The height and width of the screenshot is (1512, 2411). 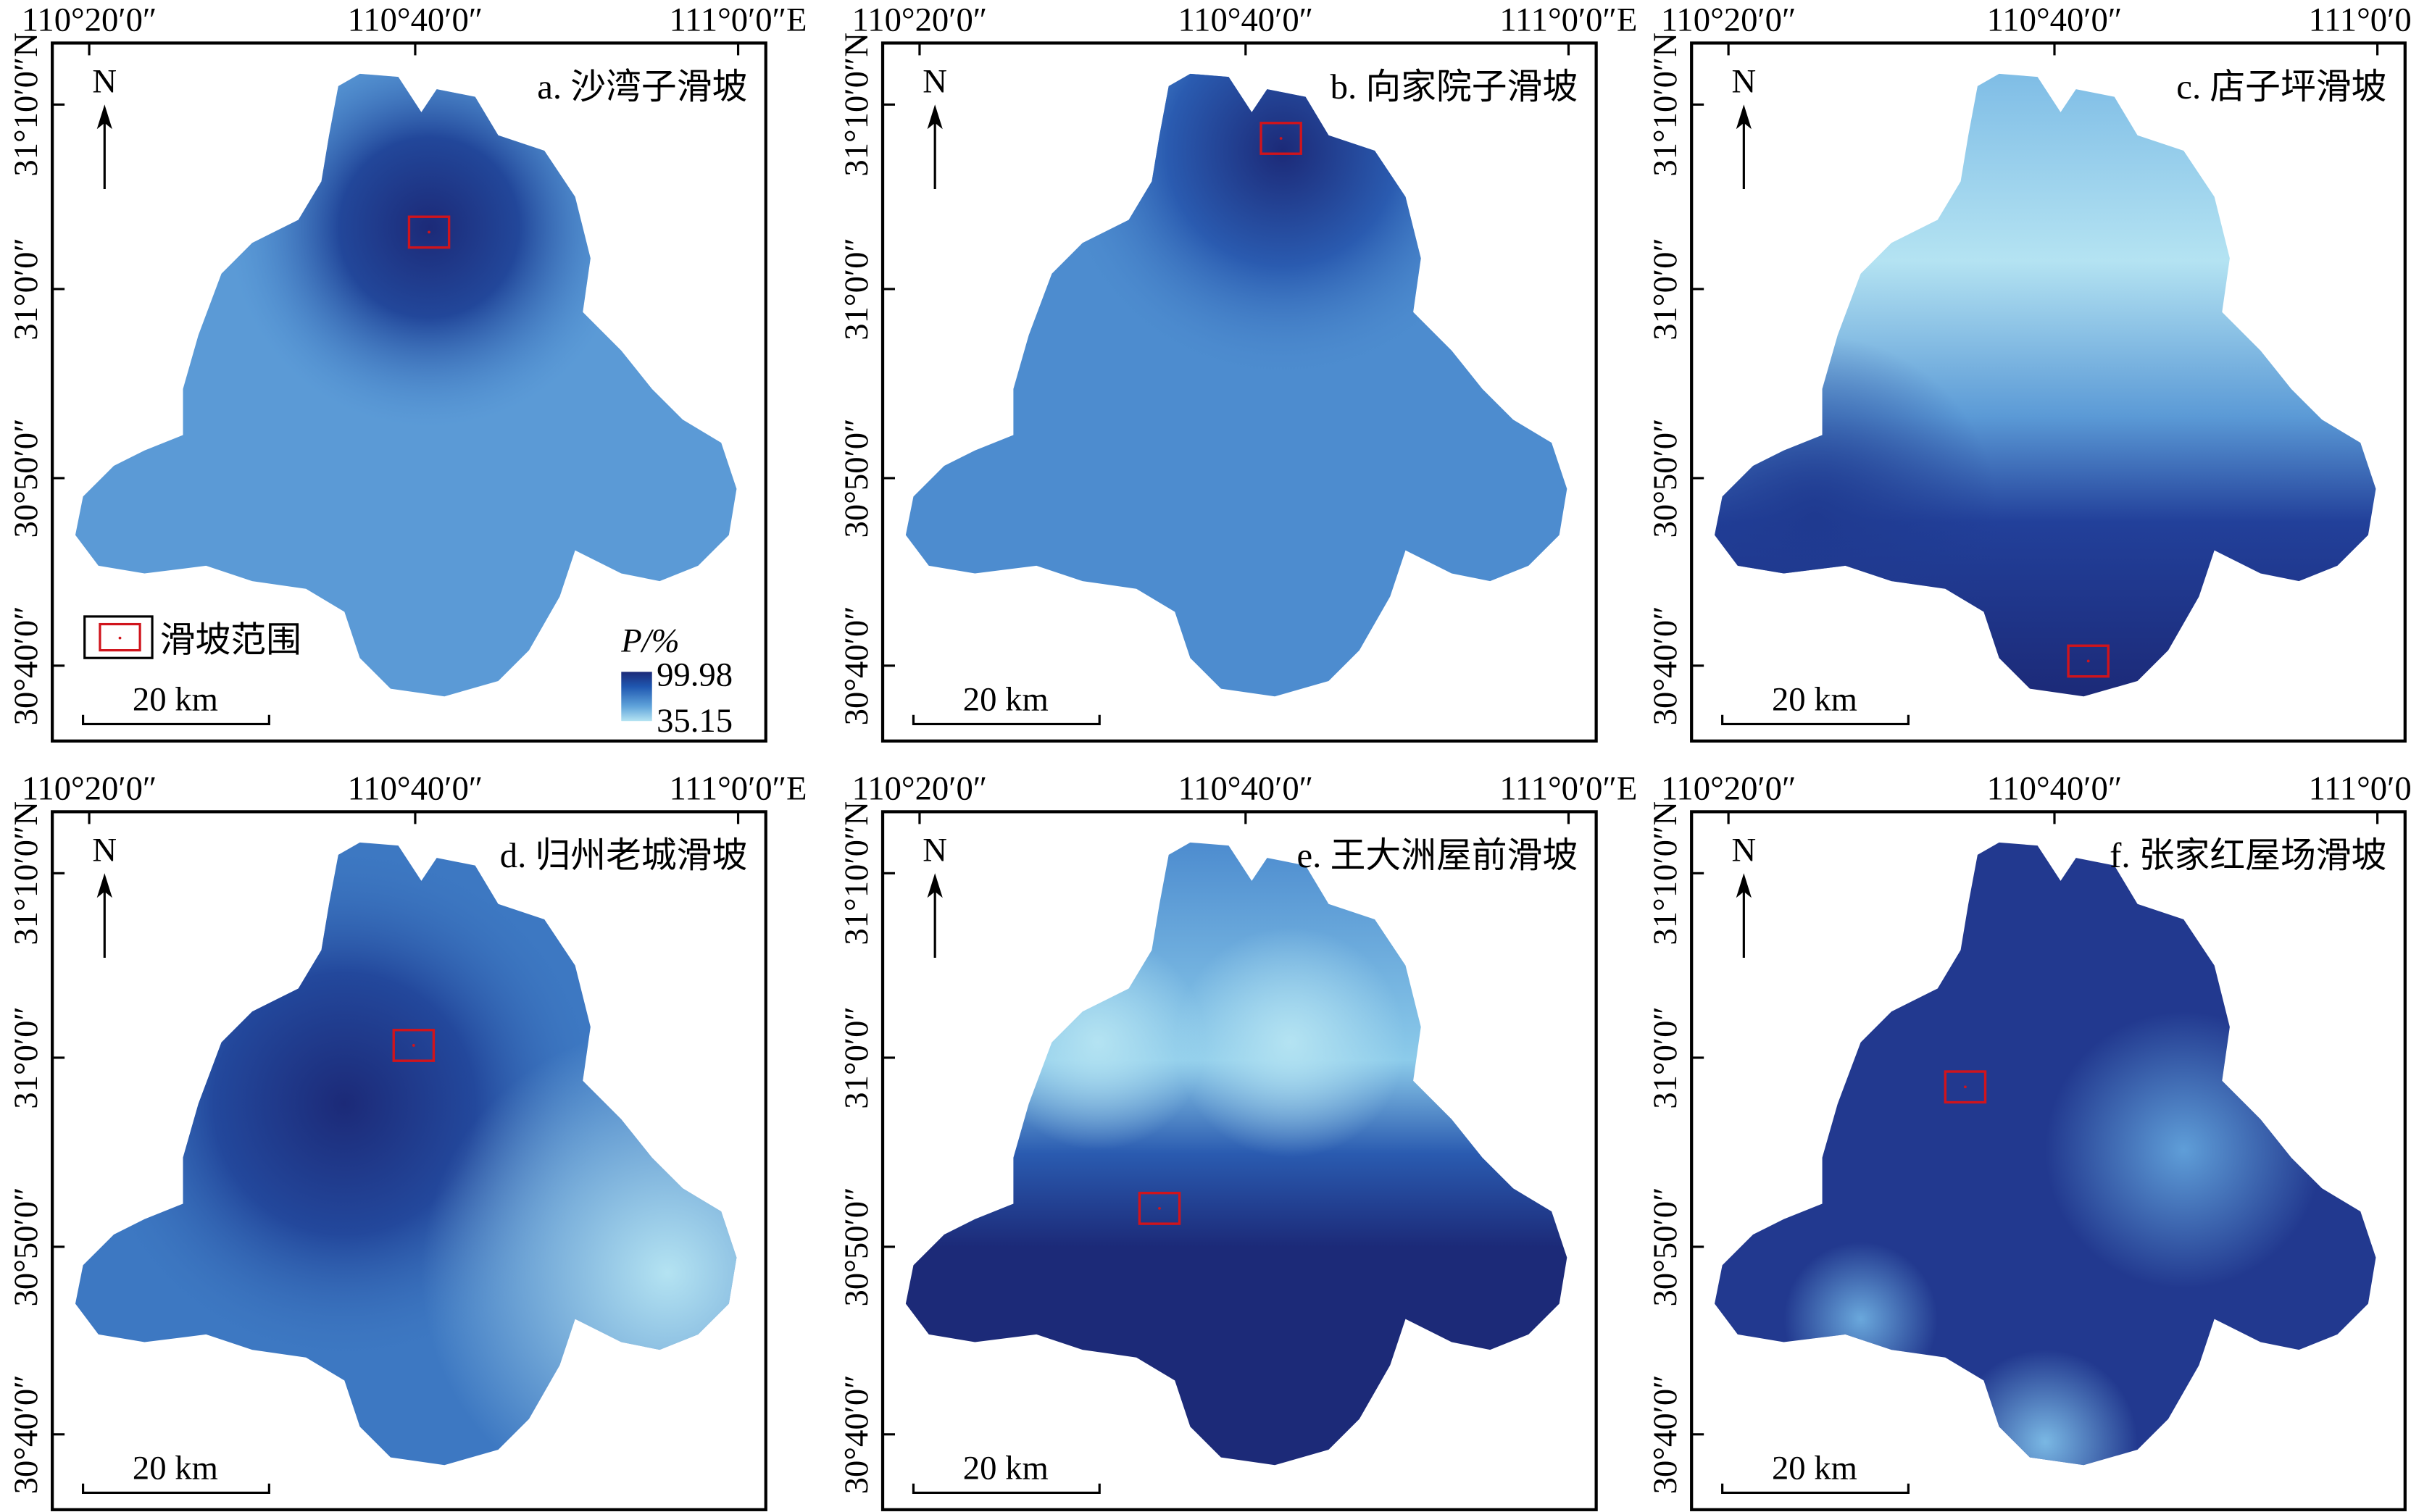 I want to click on panel-title: a. 沙湾子滑坡, so click(x=642, y=86).